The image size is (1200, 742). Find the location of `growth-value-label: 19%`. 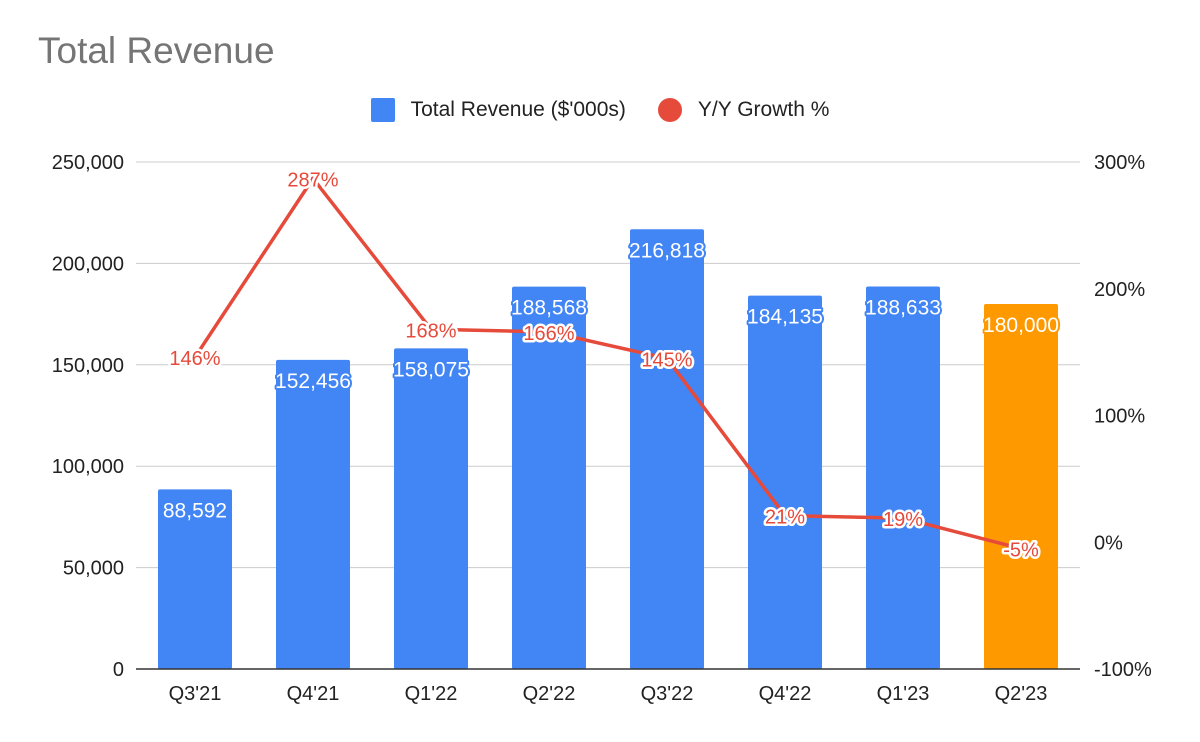

growth-value-label: 19% is located at coordinates (903, 520).